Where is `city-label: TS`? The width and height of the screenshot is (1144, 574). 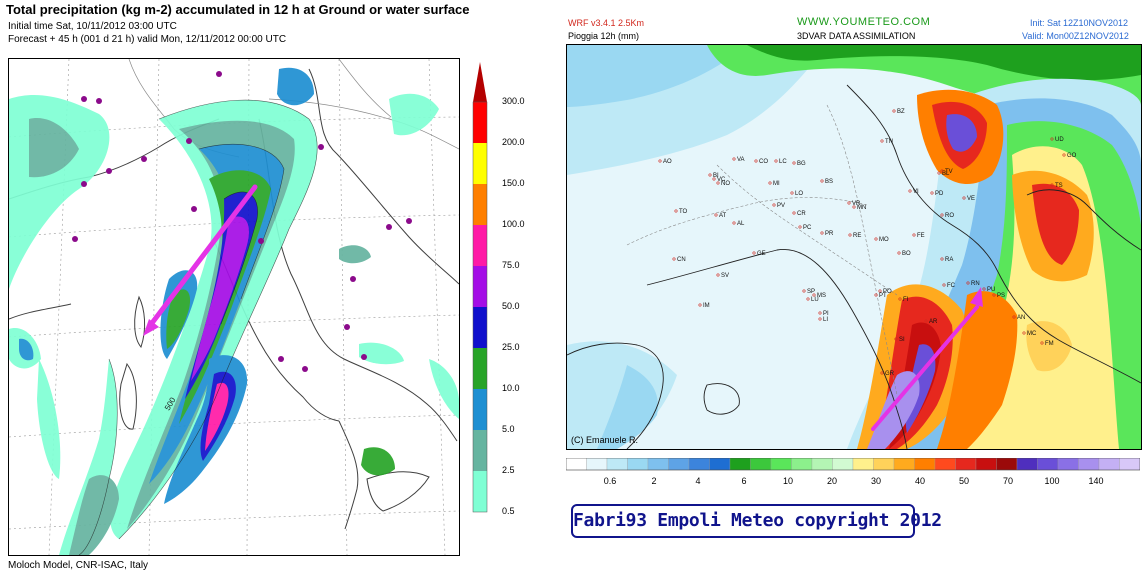
city-label: TS is located at coordinates (1059, 186).